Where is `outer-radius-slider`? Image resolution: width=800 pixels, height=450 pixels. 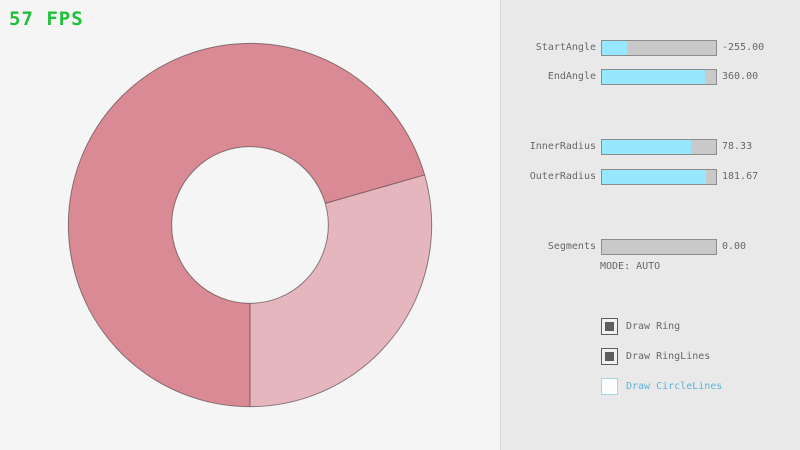 outer-radius-slider is located at coordinates (659, 177).